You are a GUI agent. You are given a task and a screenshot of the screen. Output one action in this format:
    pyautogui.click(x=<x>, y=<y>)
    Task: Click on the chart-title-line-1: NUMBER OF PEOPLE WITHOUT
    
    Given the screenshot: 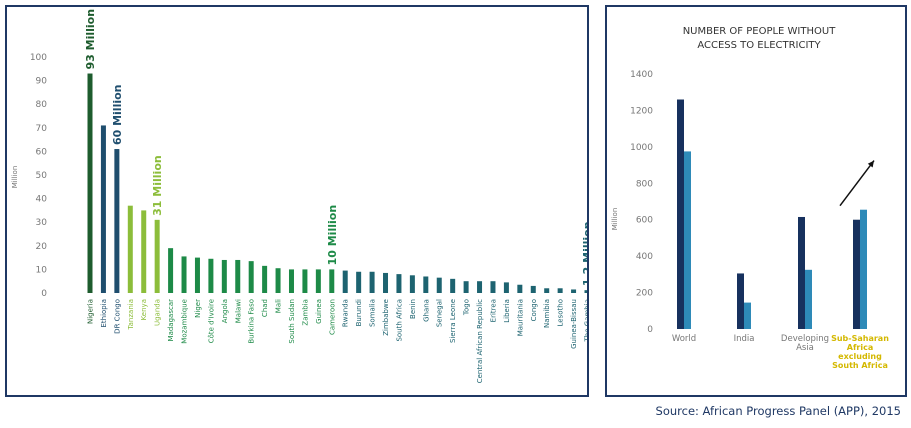 What is the action you would take?
    pyautogui.click(x=760, y=31)
    